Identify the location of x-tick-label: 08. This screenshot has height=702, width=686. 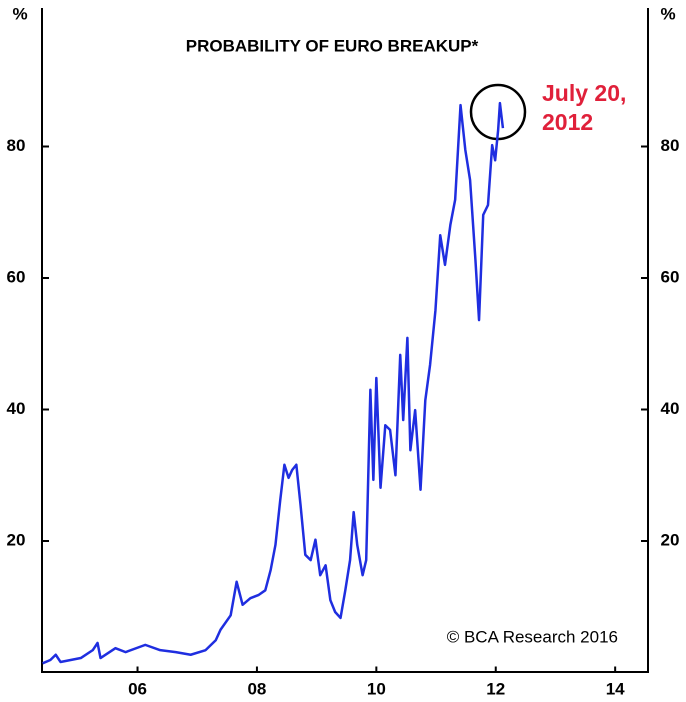
(256, 688).